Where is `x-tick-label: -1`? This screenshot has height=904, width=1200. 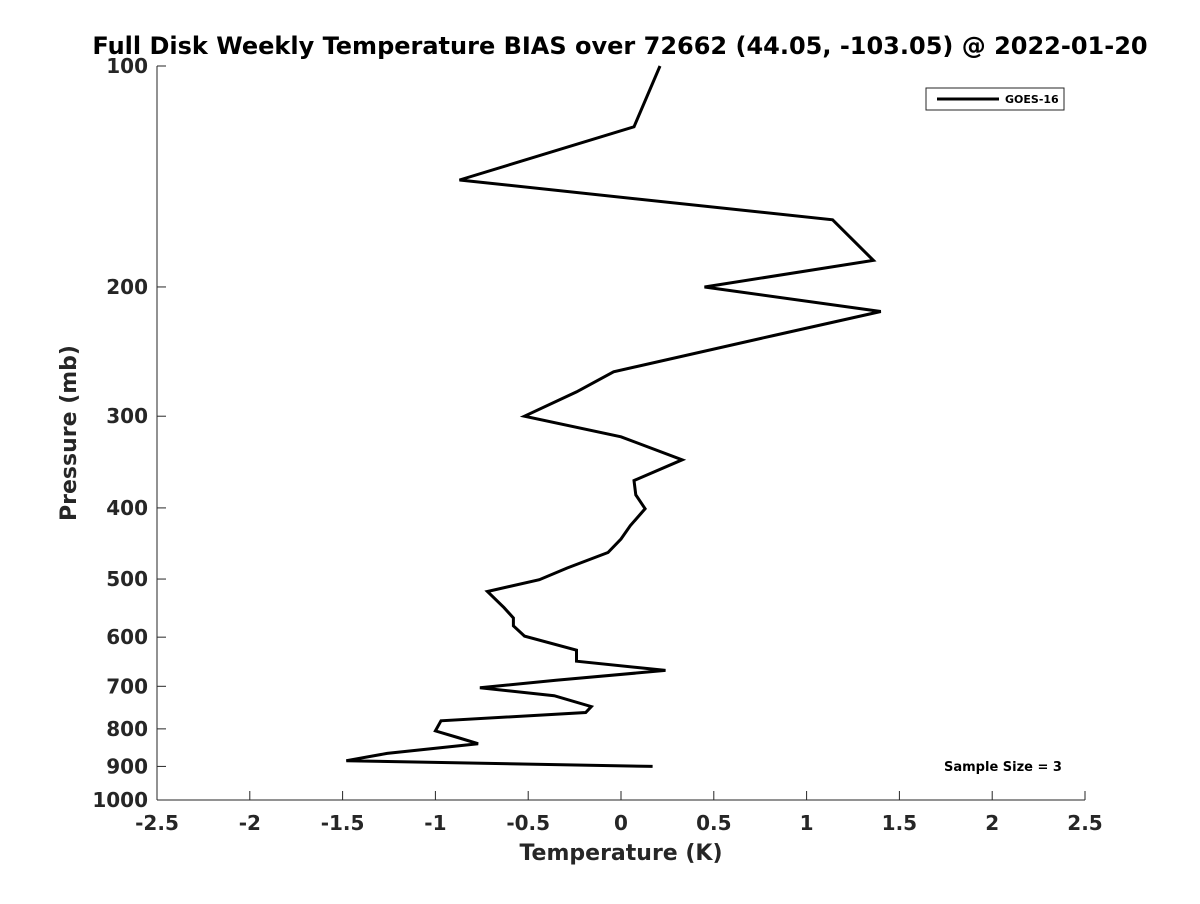
x-tick-label: -1 is located at coordinates (435, 823).